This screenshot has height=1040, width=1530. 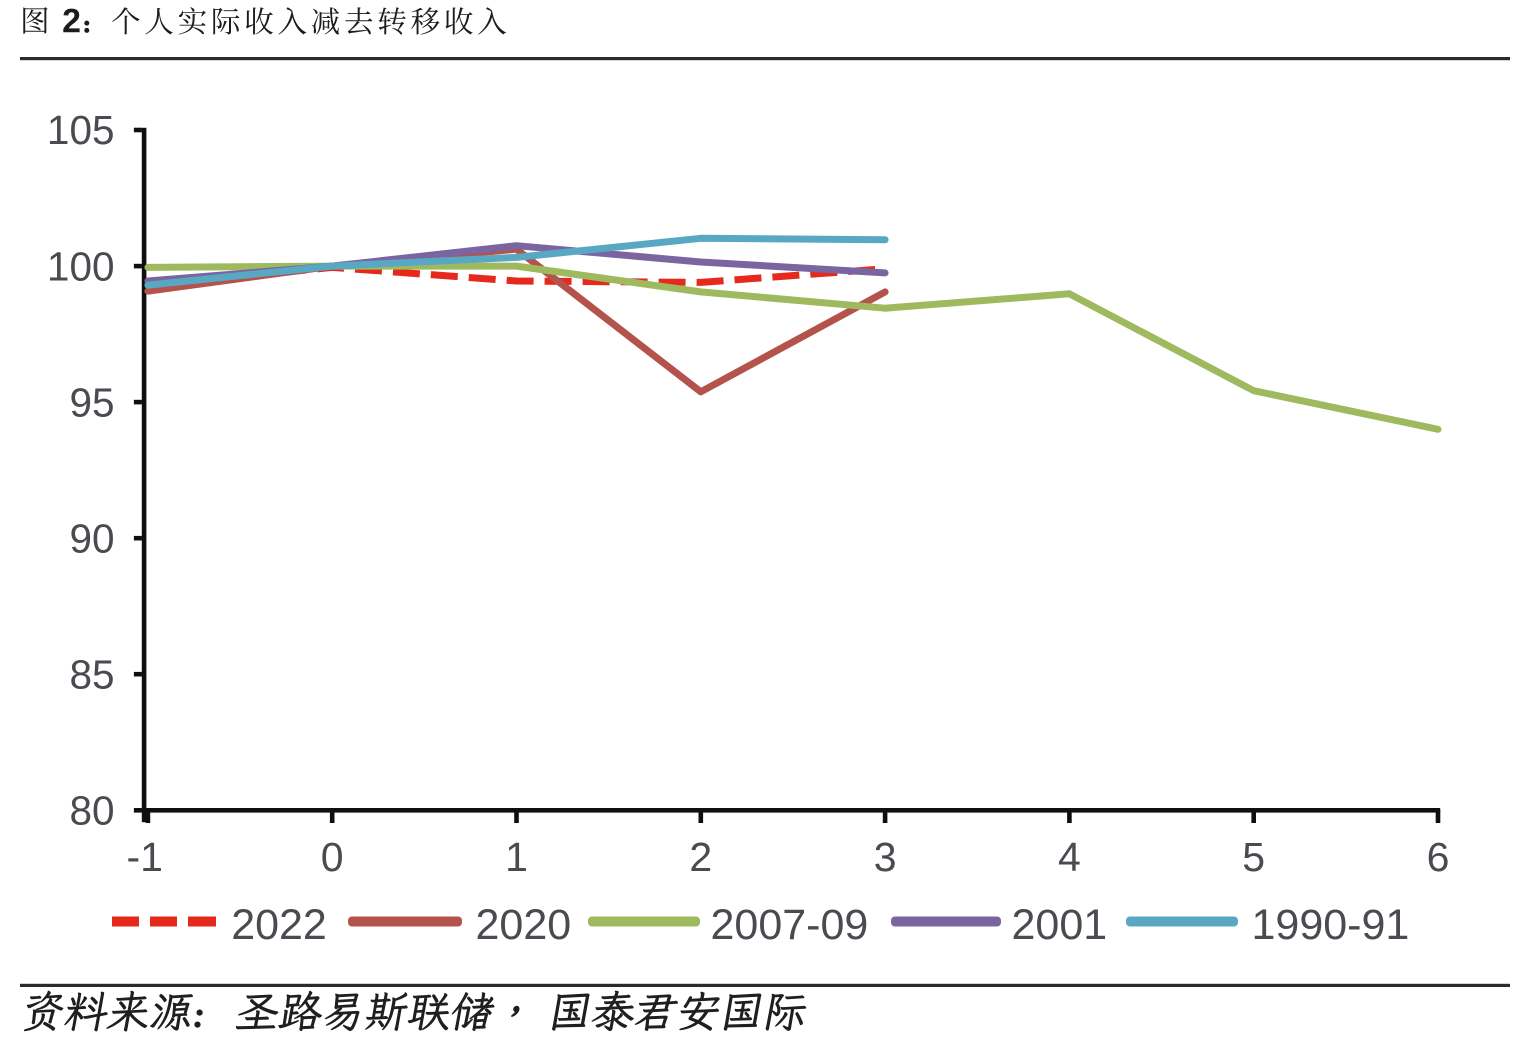 What do you see at coordinates (700, 857) in the screenshot?
I see `svg-text: 2` at bounding box center [700, 857].